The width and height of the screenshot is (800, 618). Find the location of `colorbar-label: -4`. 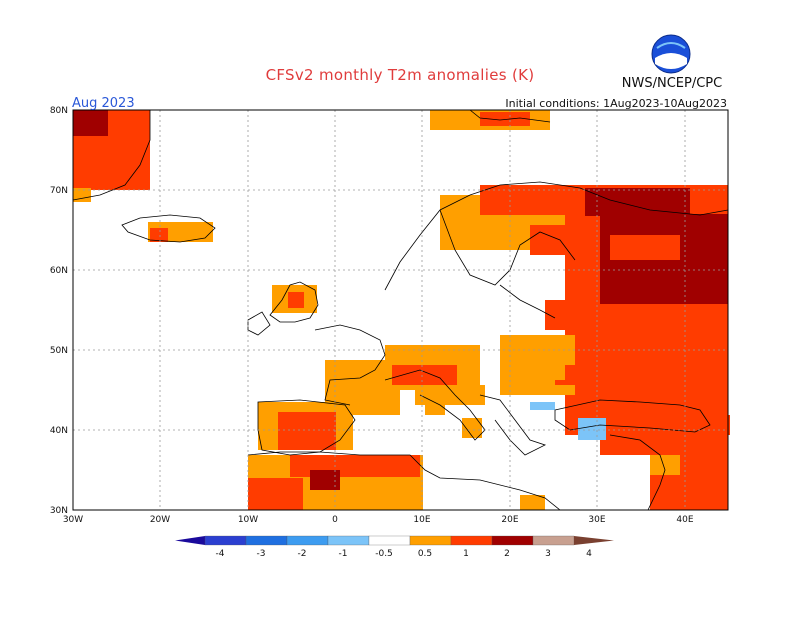

colorbar-label: -4 is located at coordinates (220, 554).